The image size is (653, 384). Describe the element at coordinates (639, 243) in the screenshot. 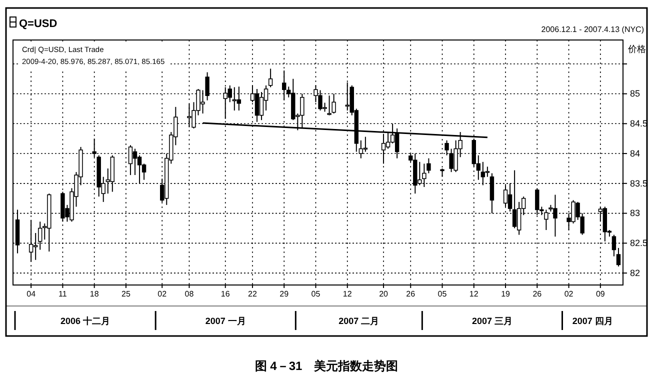

I see `y-tick-label: 82.5` at that location.